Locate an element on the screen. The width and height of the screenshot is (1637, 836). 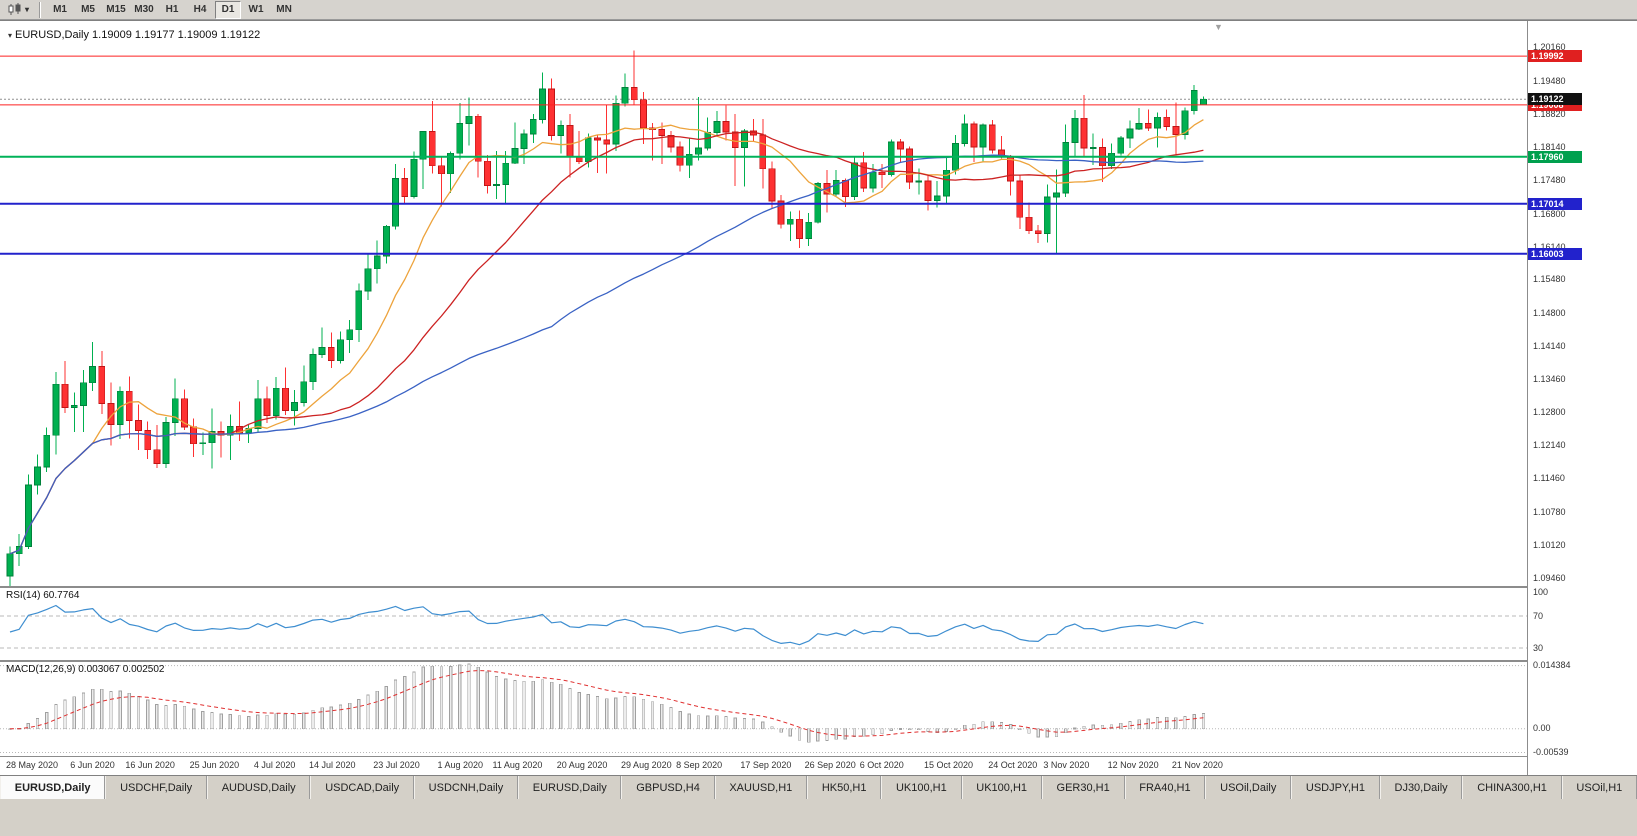
axis-value-label: 1.09460 is located at coordinates (1549, 577).